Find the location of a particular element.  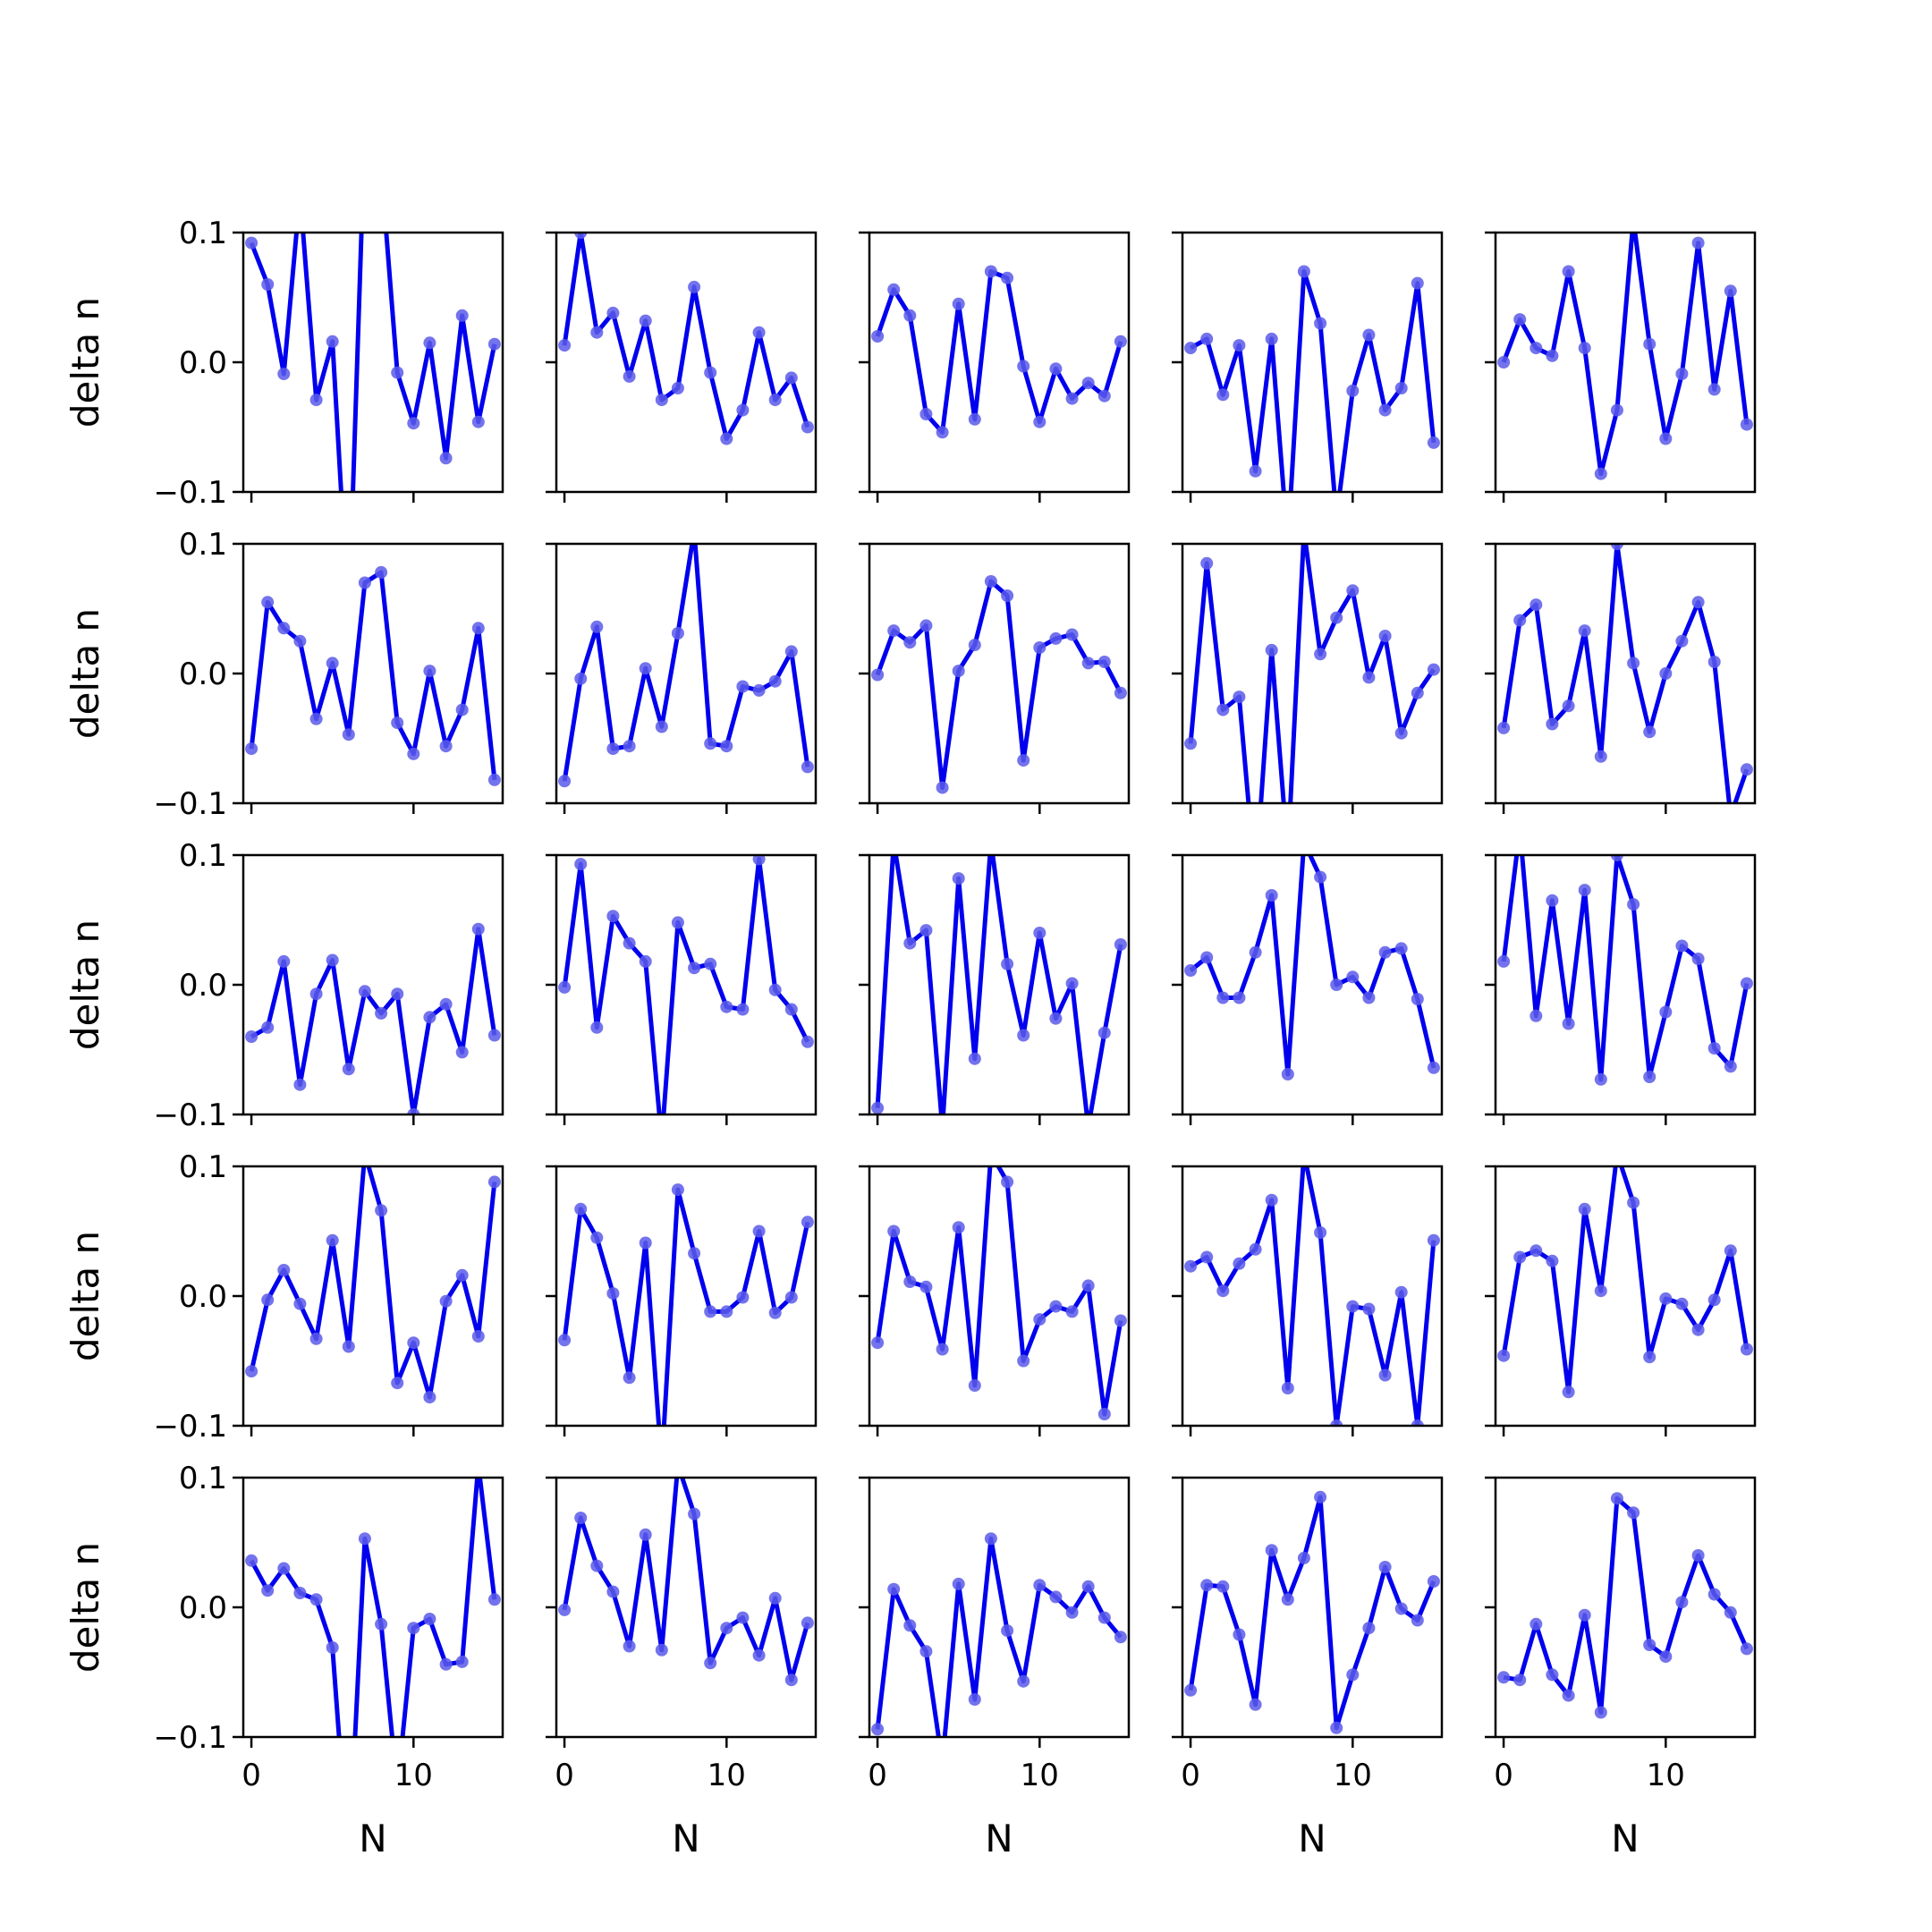

x-axis-label: N is located at coordinates (1625, 1838).